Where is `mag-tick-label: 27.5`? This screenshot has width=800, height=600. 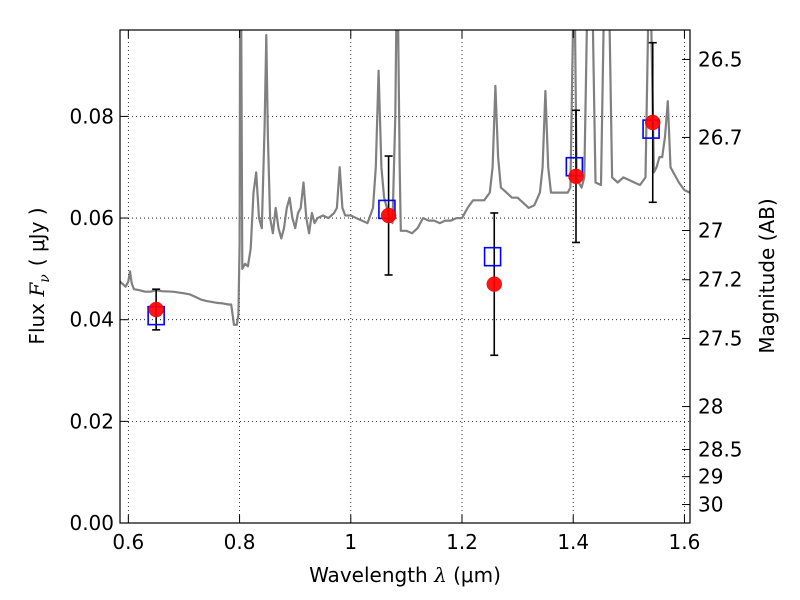
mag-tick-label: 27.5 is located at coordinates (720, 338).